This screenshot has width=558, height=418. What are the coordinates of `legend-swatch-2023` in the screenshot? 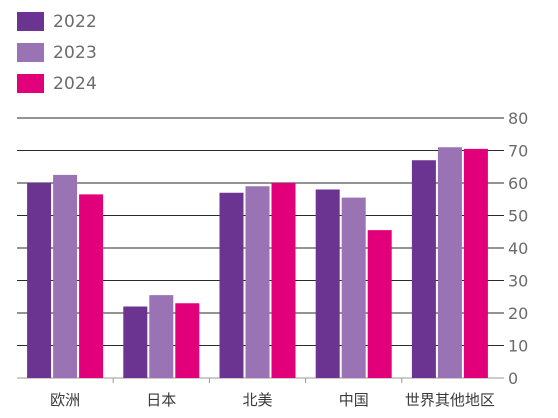 It's located at (30, 52).